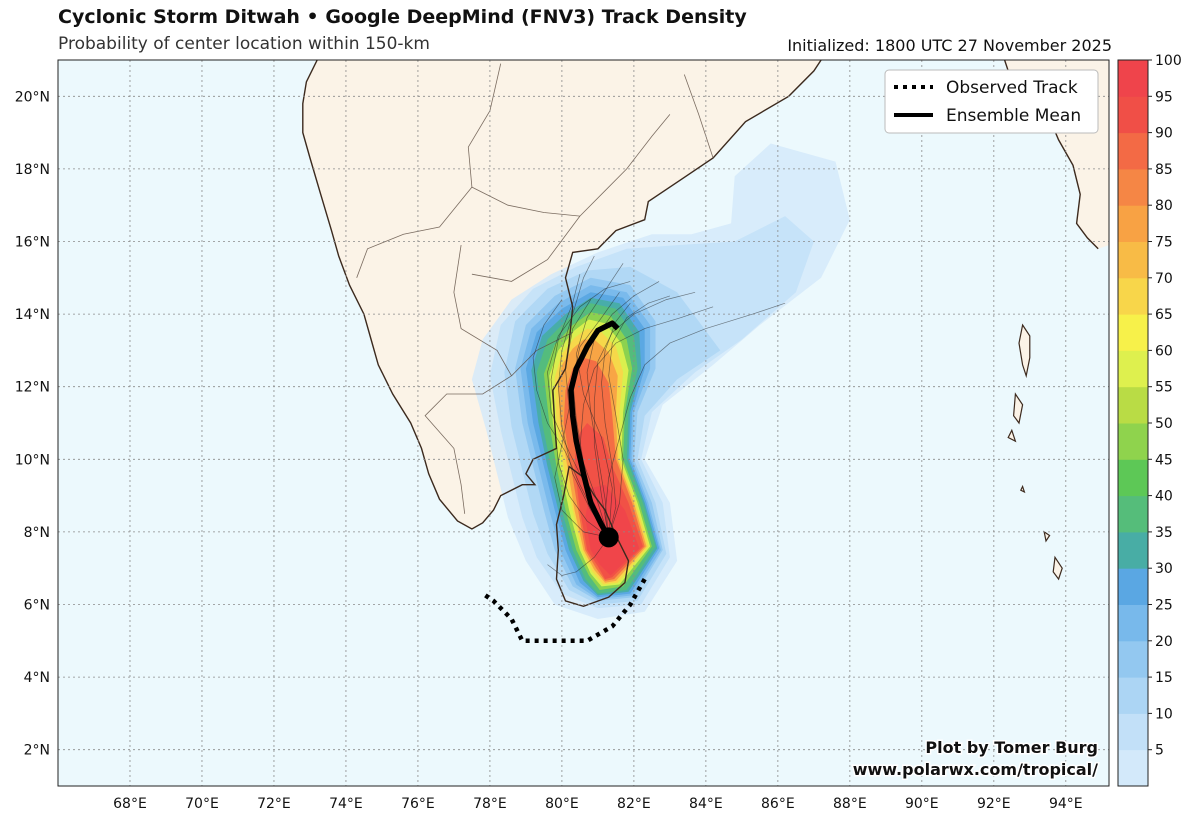 This screenshot has height=820, width=1200. Describe the element at coordinates (1164, 642) in the screenshot. I see `colorbar-tick-label: 20` at that location.